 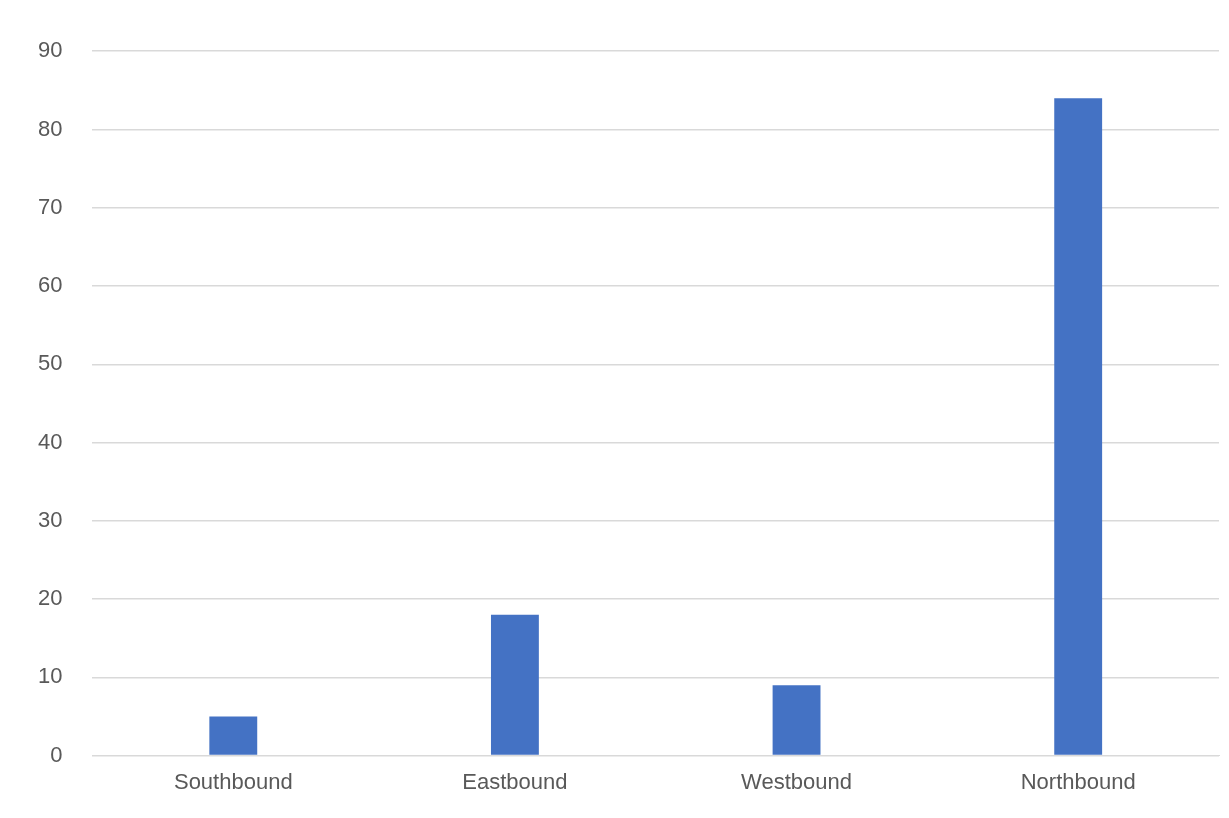 What do you see at coordinates (796, 781) in the screenshot?
I see `x-tick-label: Westbound` at bounding box center [796, 781].